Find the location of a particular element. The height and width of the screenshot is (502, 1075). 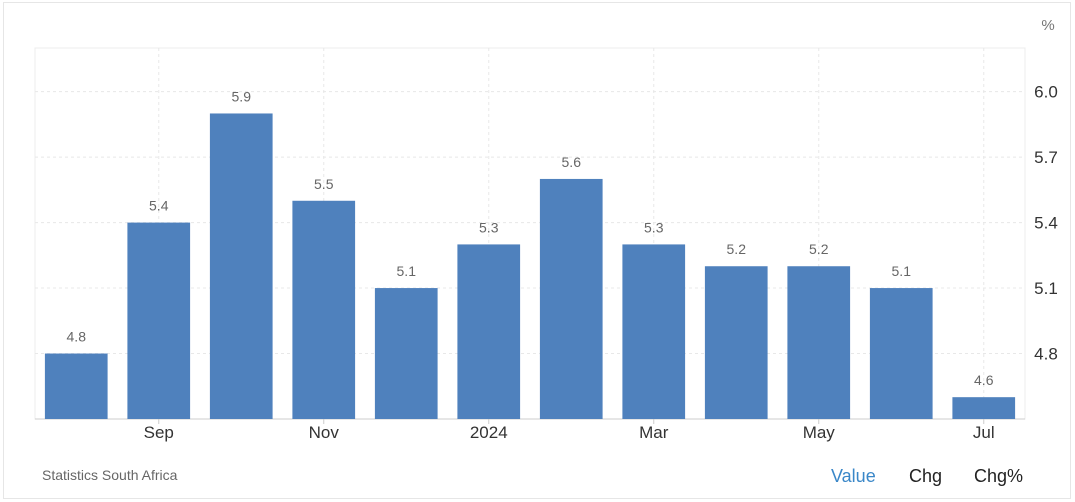

data-label: 5.4 is located at coordinates (159, 206).